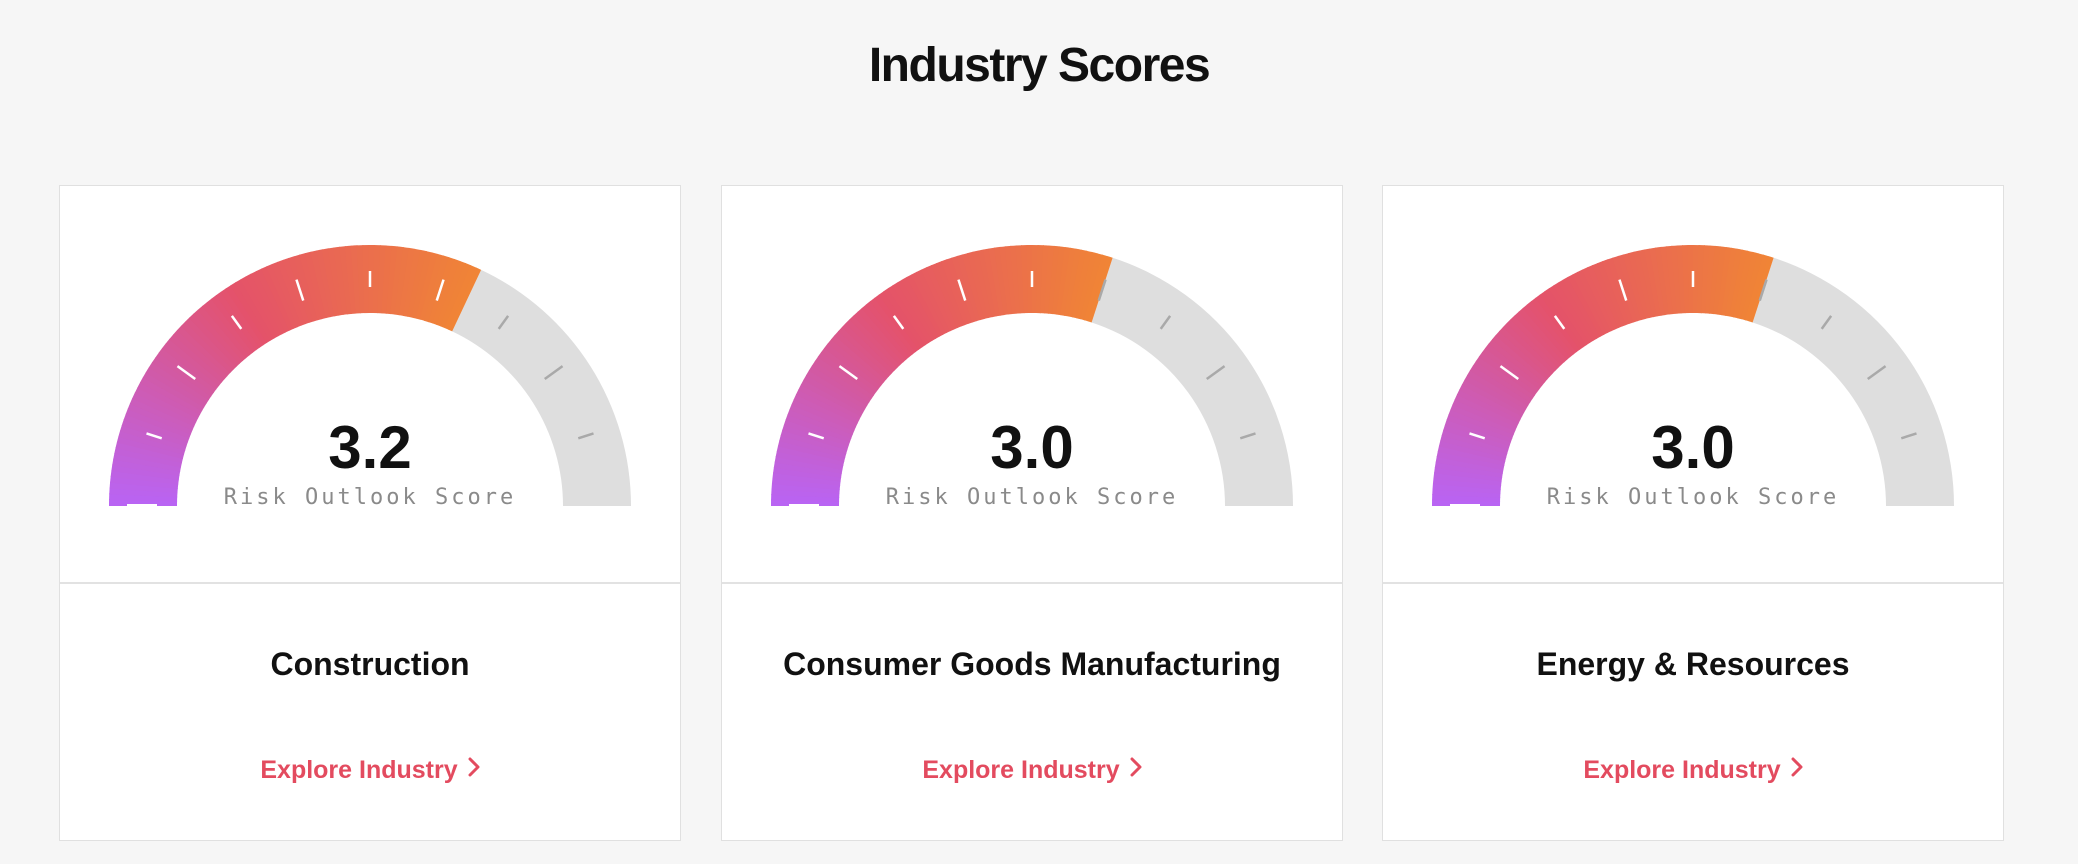  What do you see at coordinates (370, 664) in the screenshot?
I see `industry-name: Construction` at bounding box center [370, 664].